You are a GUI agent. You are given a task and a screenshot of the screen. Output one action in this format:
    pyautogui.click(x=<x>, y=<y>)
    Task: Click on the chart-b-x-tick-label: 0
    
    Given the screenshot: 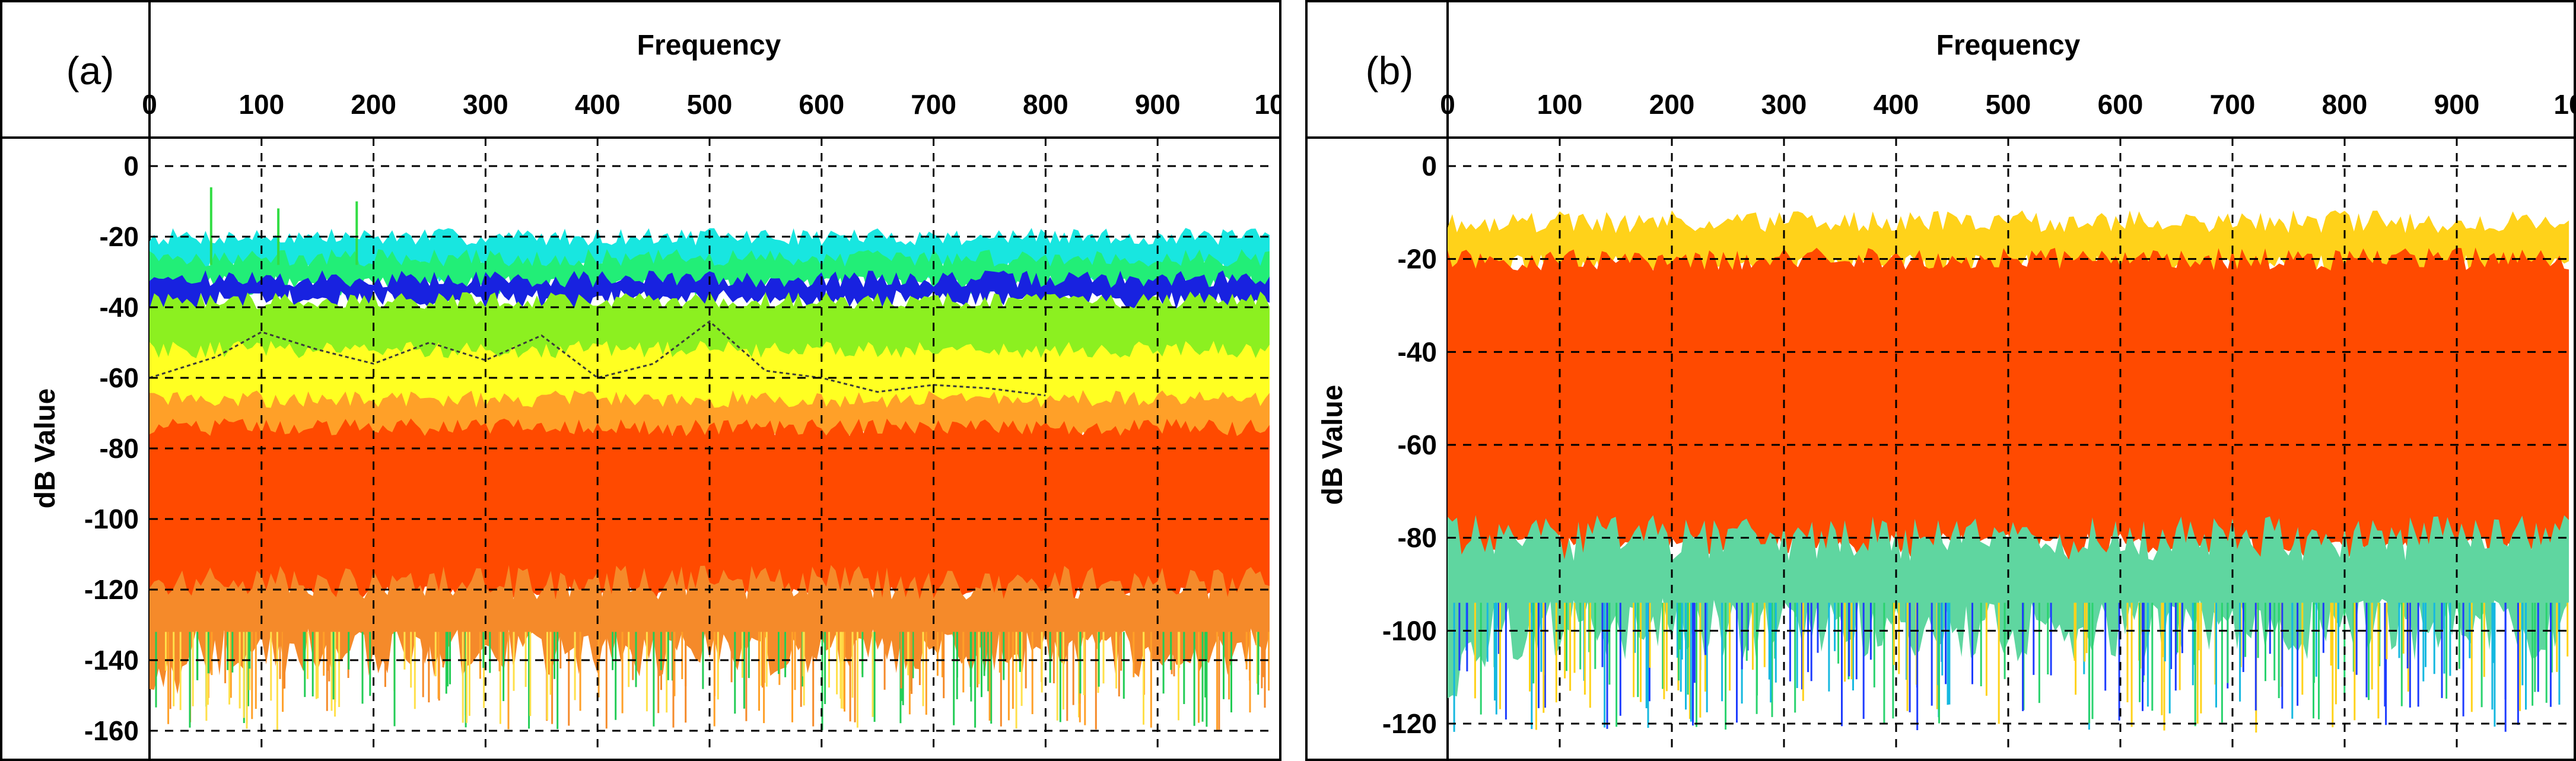 What is the action you would take?
    pyautogui.click(x=1447, y=104)
    